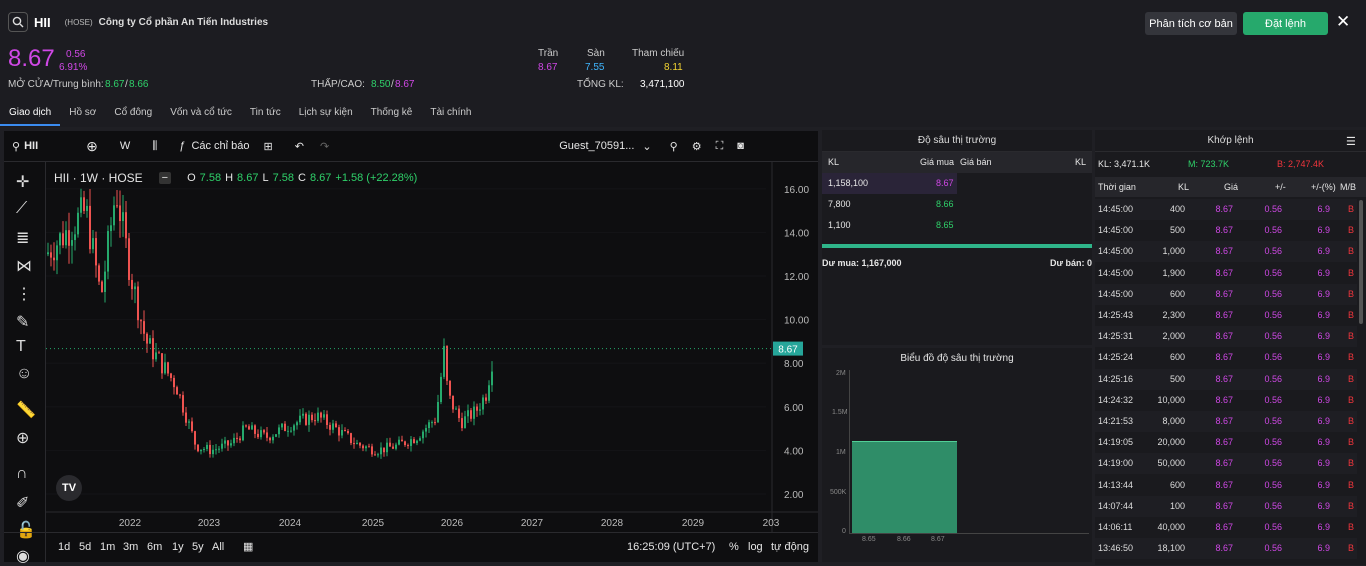  Describe the element at coordinates (22, 208) in the screenshot. I see `trendline-icon: ⟋` at that location.